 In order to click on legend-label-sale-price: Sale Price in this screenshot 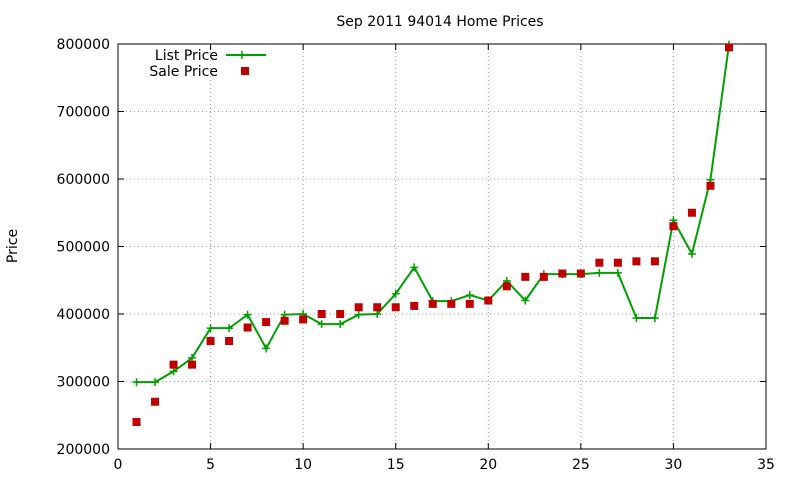, I will do `click(183, 72)`.